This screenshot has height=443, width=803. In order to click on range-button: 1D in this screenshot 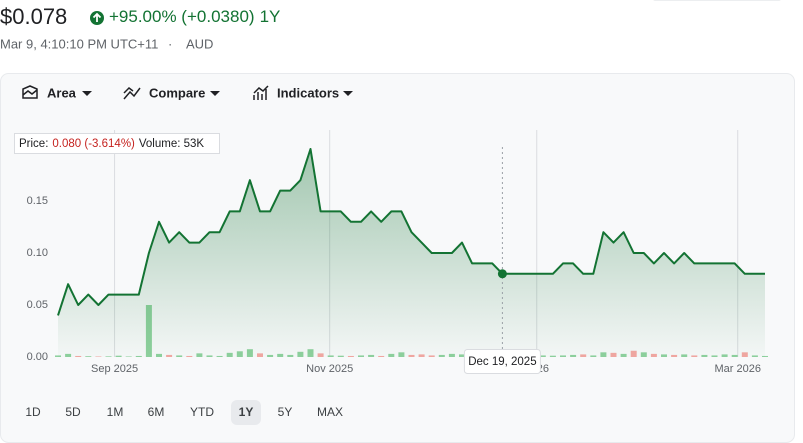, I will do `click(33, 412)`.